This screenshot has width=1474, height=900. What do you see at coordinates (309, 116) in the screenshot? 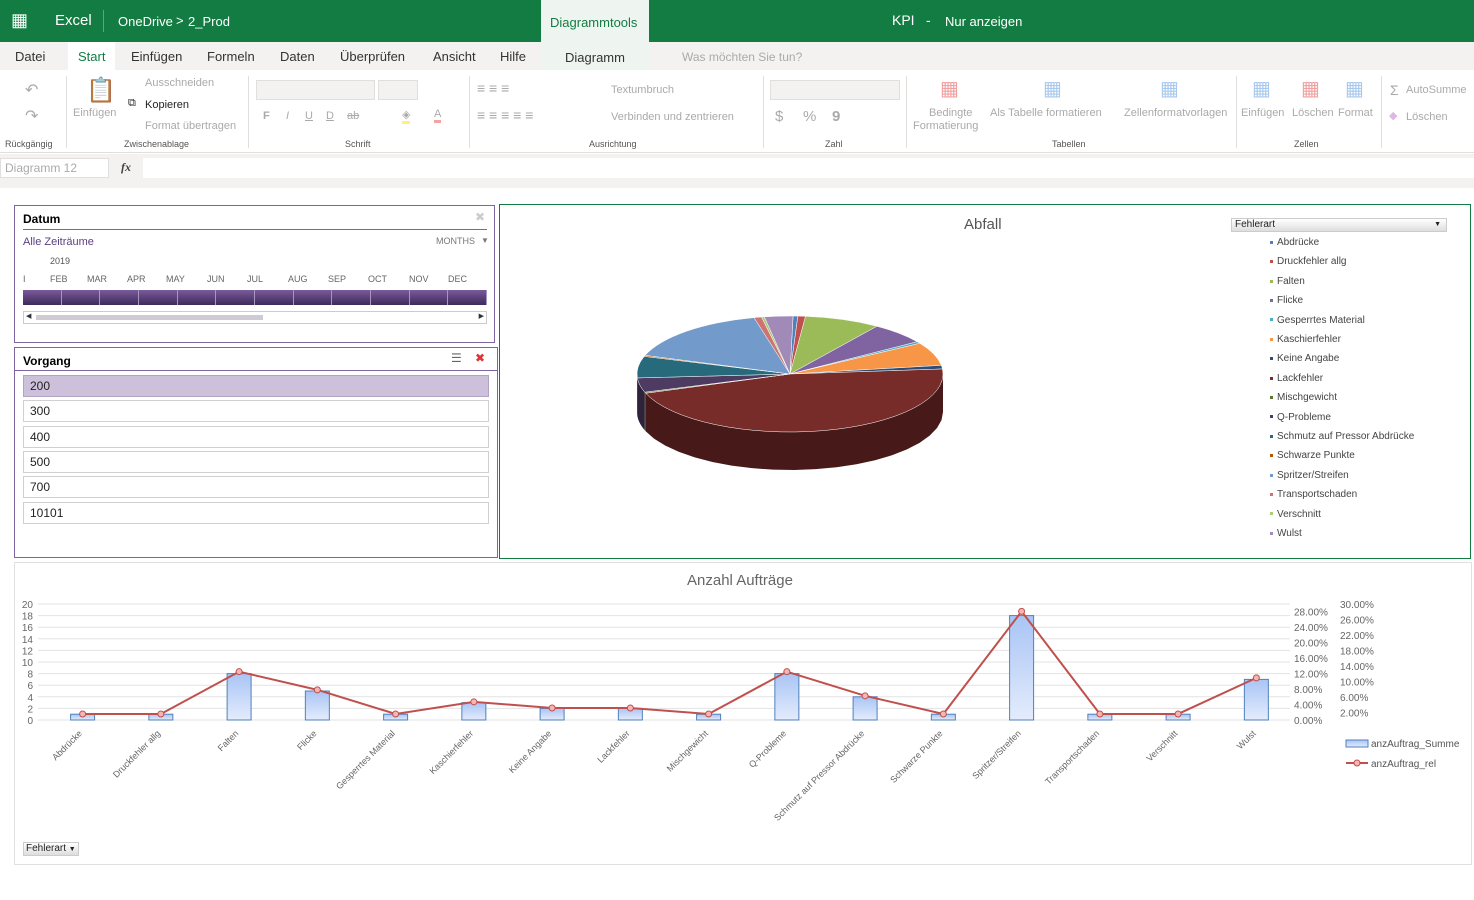
I see `underline-button: U` at bounding box center [309, 116].